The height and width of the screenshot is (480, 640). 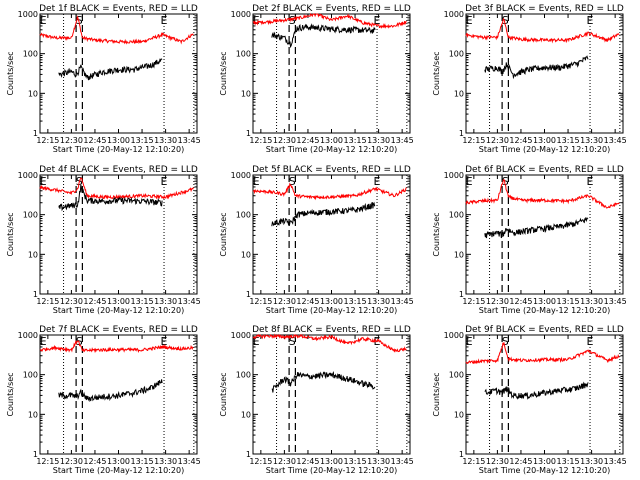 I want to click on panel-title: Det 1f BLACK = Events, RED = LLD, so click(x=118, y=9).